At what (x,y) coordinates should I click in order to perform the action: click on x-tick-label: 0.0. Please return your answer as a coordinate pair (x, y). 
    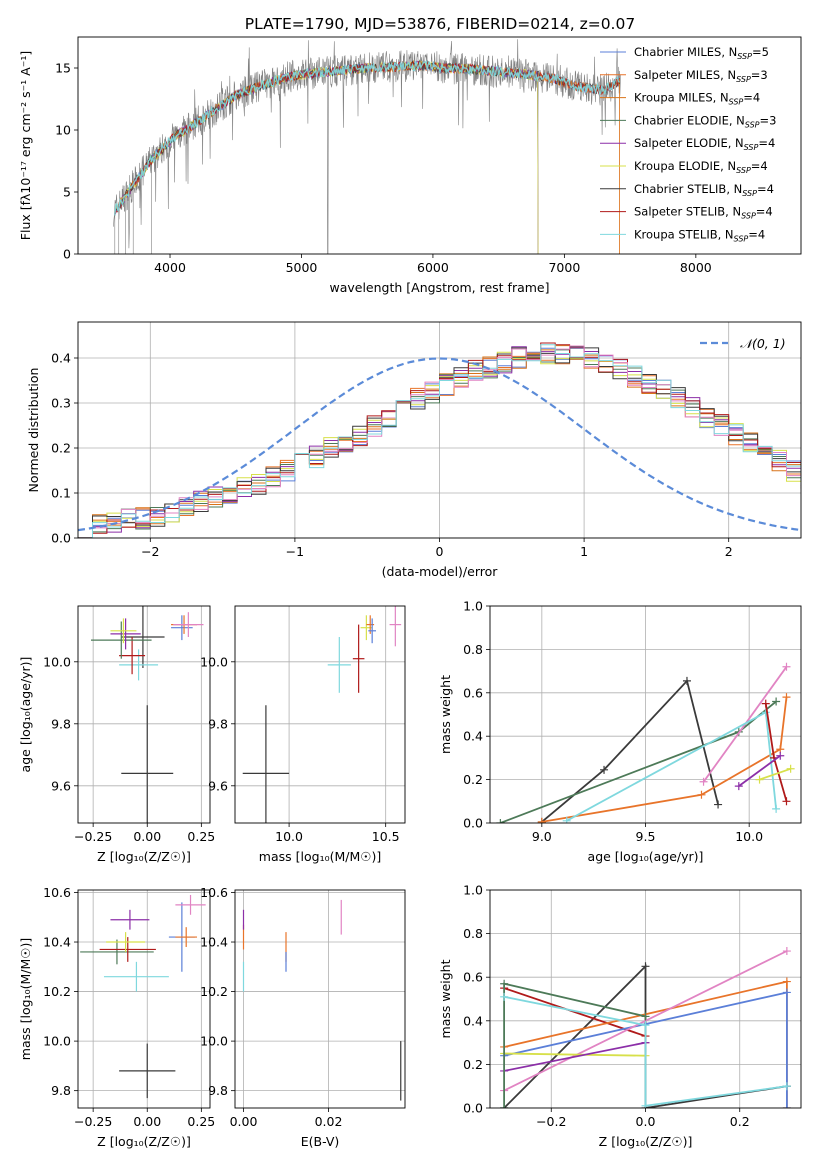
    Looking at the image, I should click on (646, 1121).